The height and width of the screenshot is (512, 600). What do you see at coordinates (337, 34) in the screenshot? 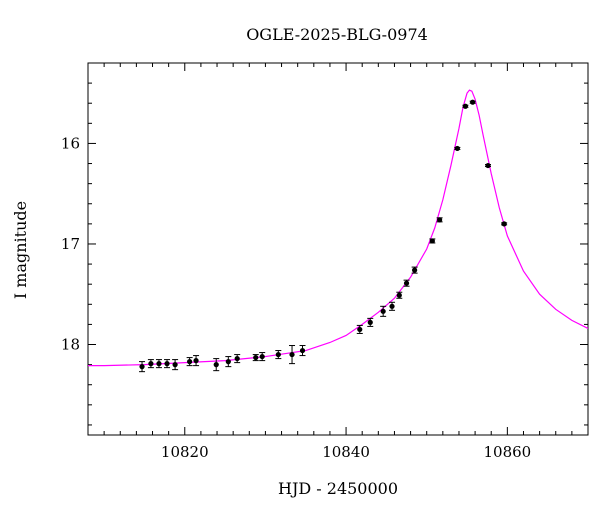
I see `chart-title: OGLE-2025-BLG-0974` at bounding box center [337, 34].